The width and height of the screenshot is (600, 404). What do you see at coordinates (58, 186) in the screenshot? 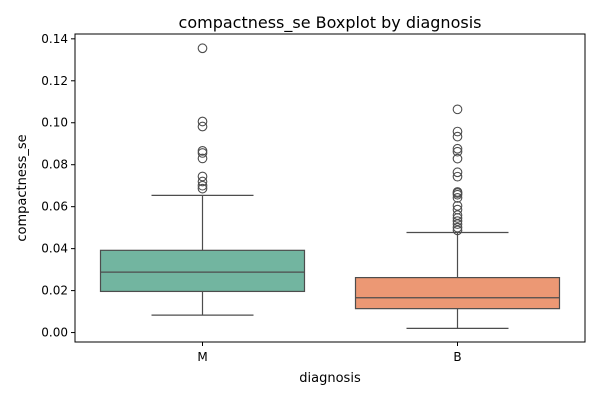
I see `y-axis: 0.00 0.02 0.04 0.06 0.08 0.10 0.12 0.14` at bounding box center [58, 186].